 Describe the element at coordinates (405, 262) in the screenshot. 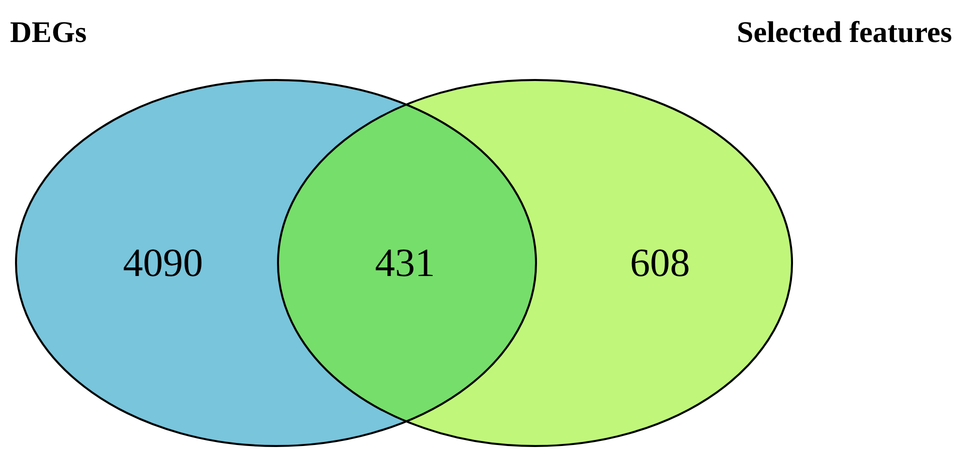

I see `data-label: 431` at that location.